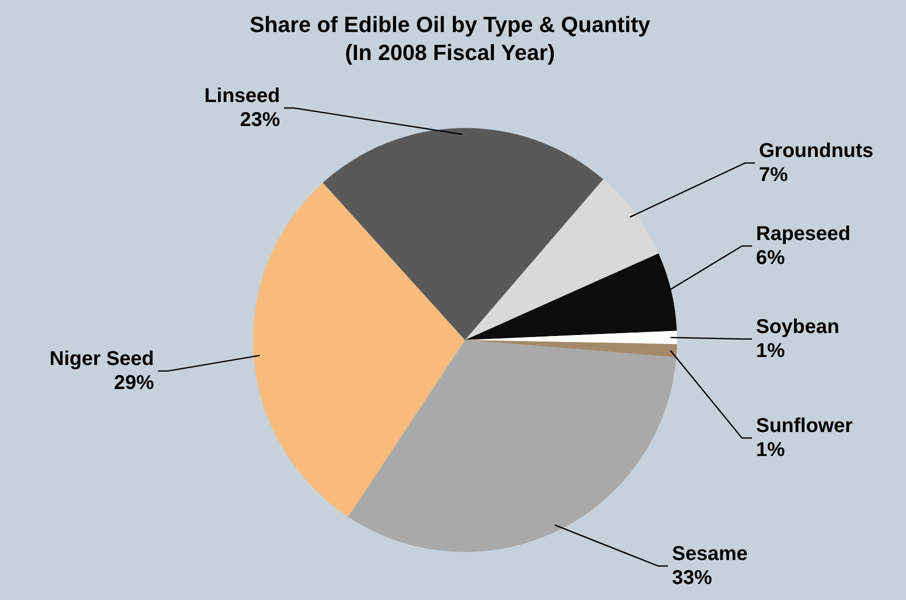 This screenshot has width=906, height=600. Describe the element at coordinates (710, 554) in the screenshot. I see `slice-label: Sesame` at that location.